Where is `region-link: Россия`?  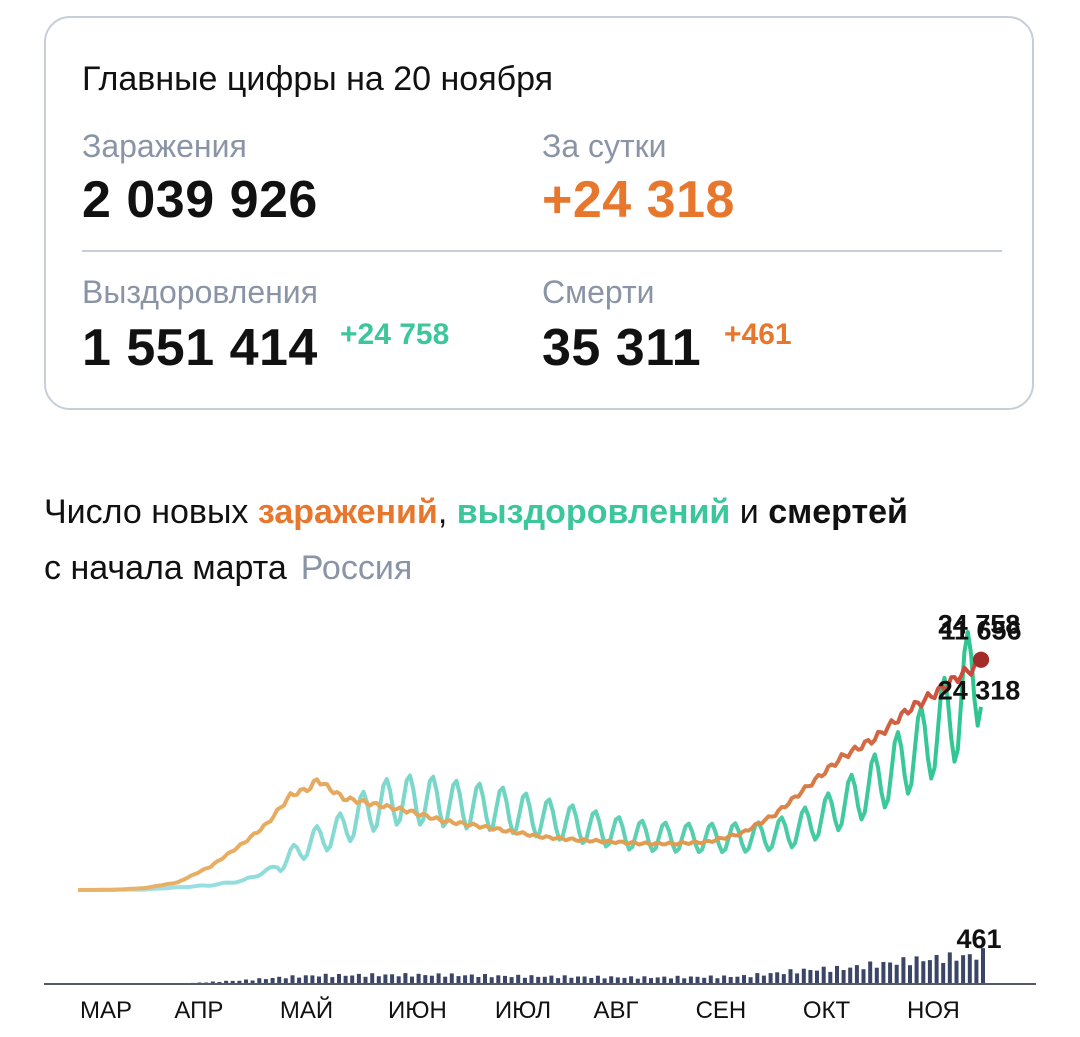 region-link: Россия is located at coordinates (356, 568).